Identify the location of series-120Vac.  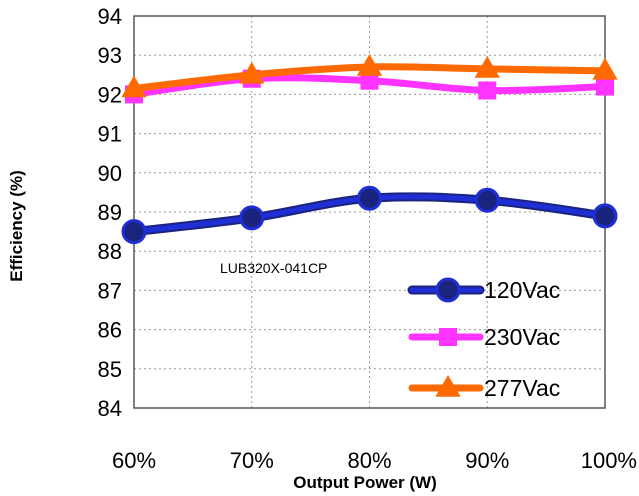
(369, 215).